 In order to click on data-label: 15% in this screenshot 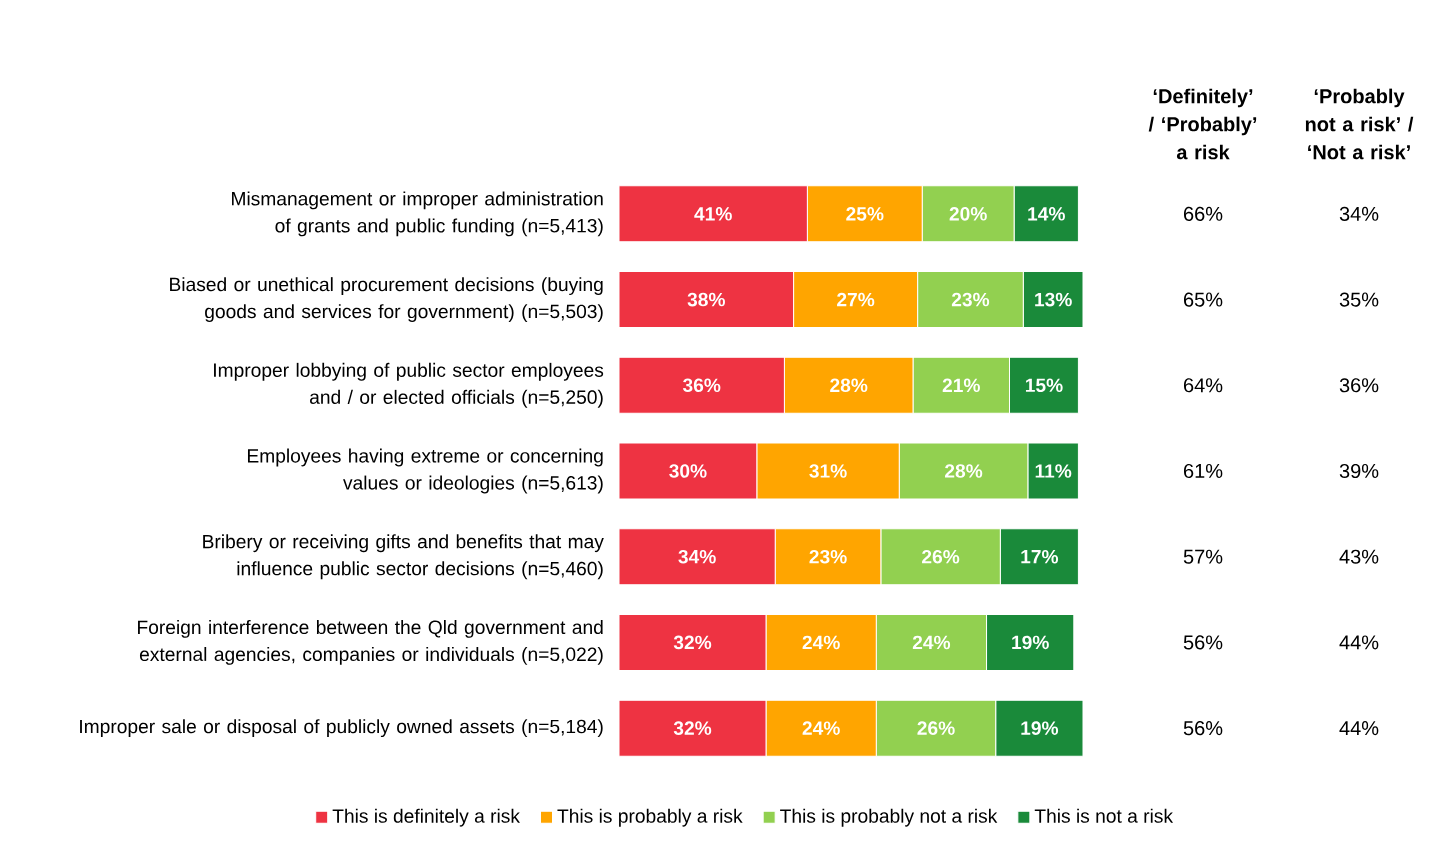, I will do `click(1044, 385)`.